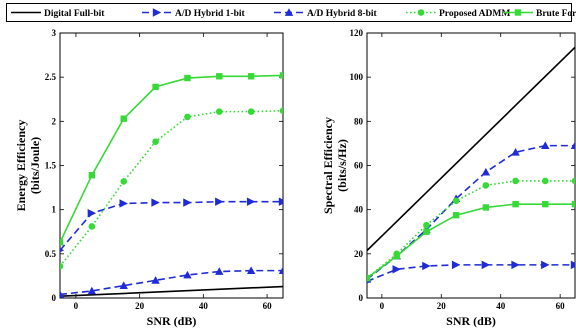 The width and height of the screenshot is (576, 330). What do you see at coordinates (471, 273) in the screenshot?
I see `series-line-a-d-hybrid-1-bit` at bounding box center [471, 273].